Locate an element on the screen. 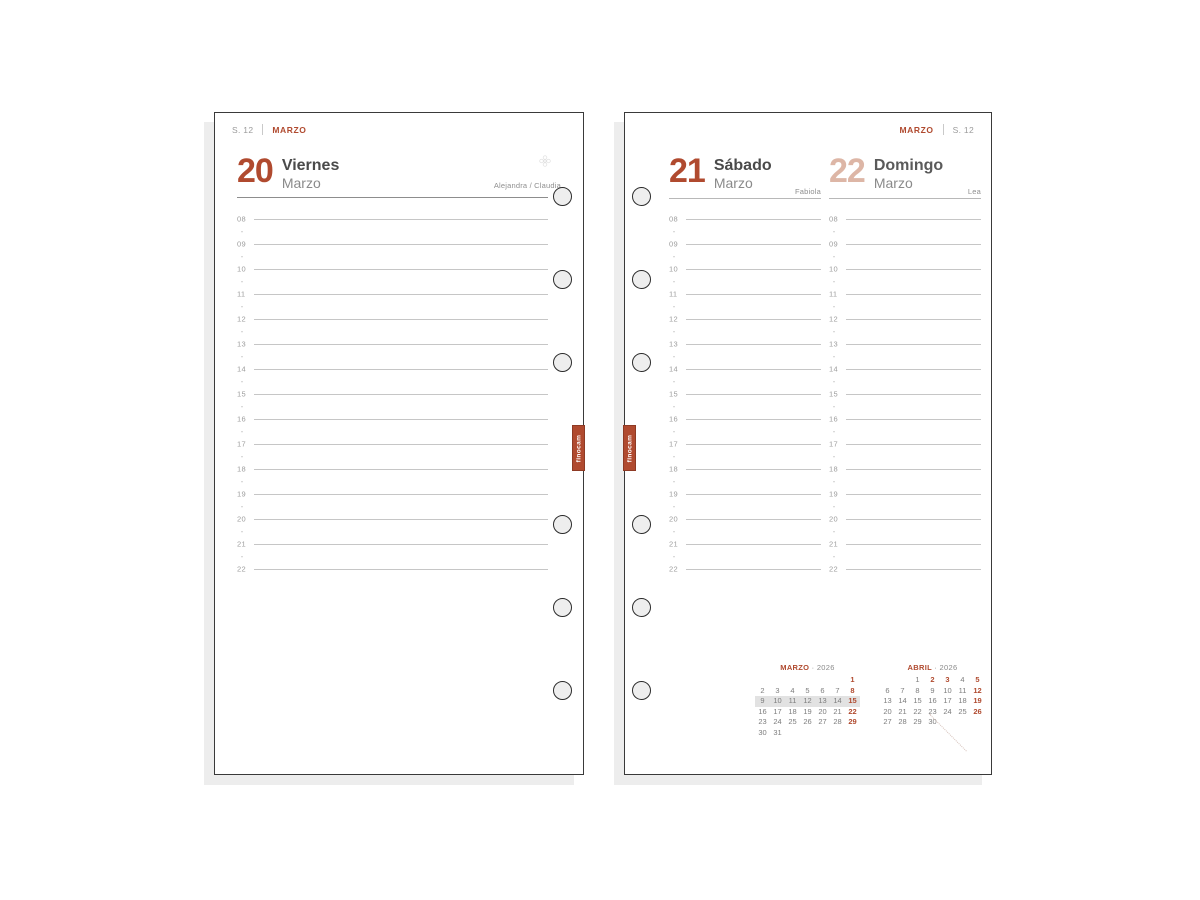 The width and height of the screenshot is (1200, 900). half-hour-line is located at coordinates (913, 282).